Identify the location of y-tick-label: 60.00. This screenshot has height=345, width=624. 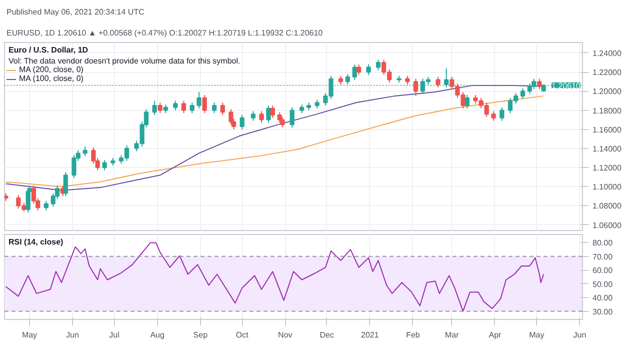
(603, 271).